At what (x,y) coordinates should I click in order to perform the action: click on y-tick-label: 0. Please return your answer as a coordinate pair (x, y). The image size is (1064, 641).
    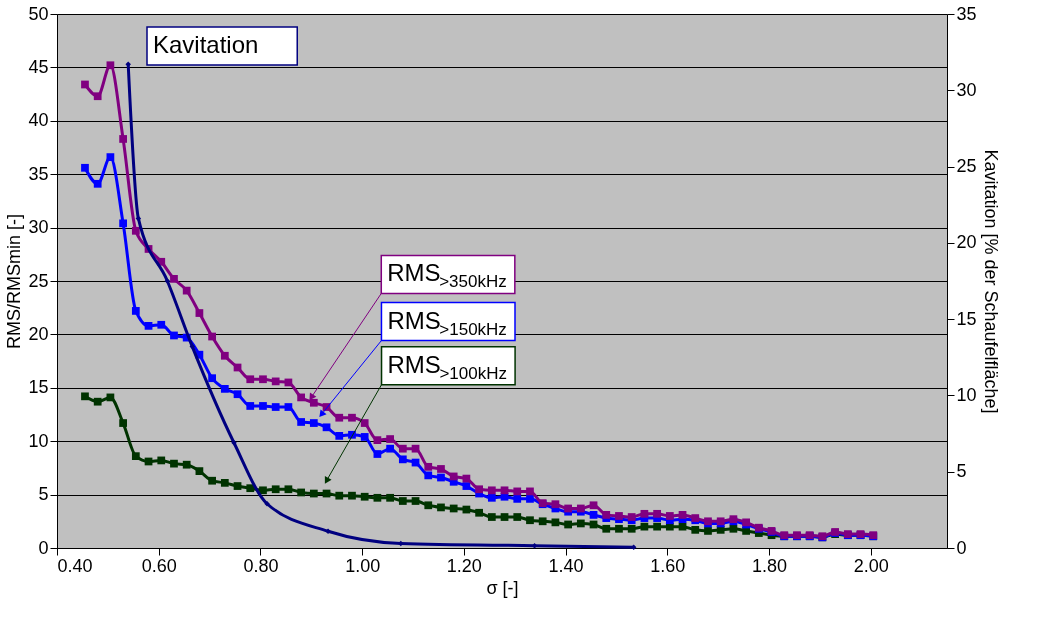
    Looking at the image, I should click on (43, 547).